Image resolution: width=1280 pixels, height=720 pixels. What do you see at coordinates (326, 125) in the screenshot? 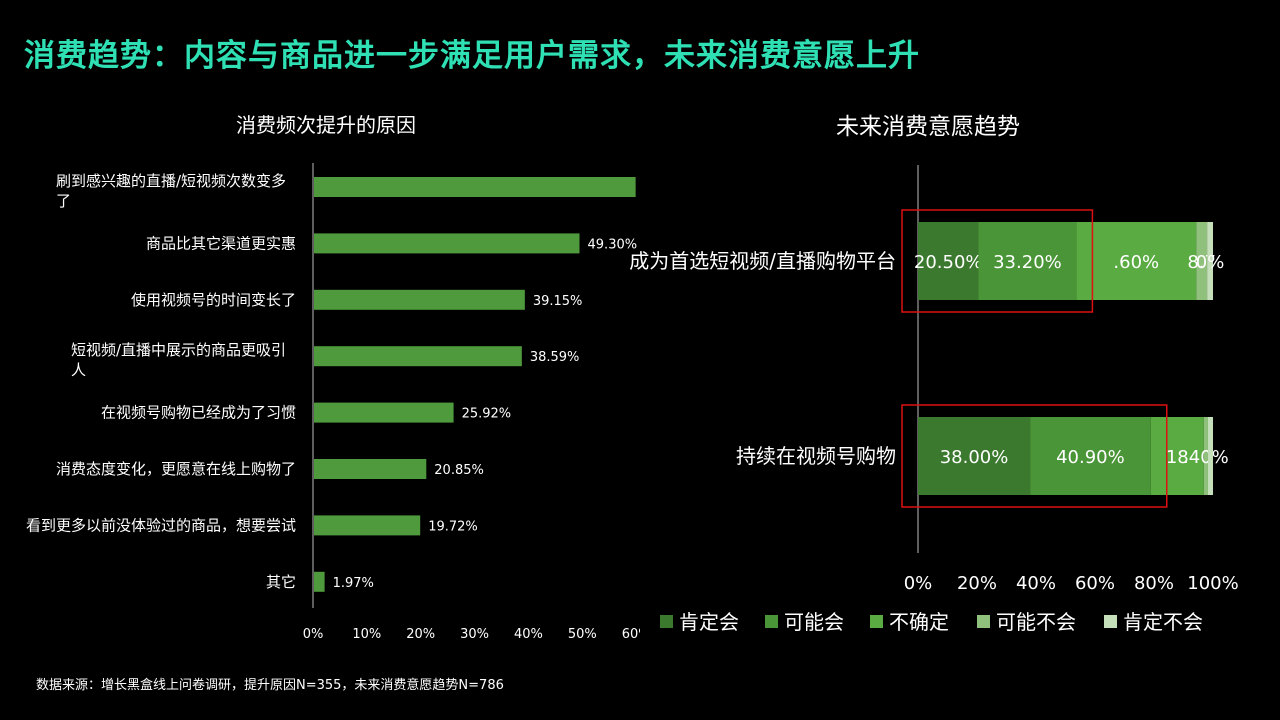
I see `chart-title: 消费频次提升的原因` at bounding box center [326, 125].